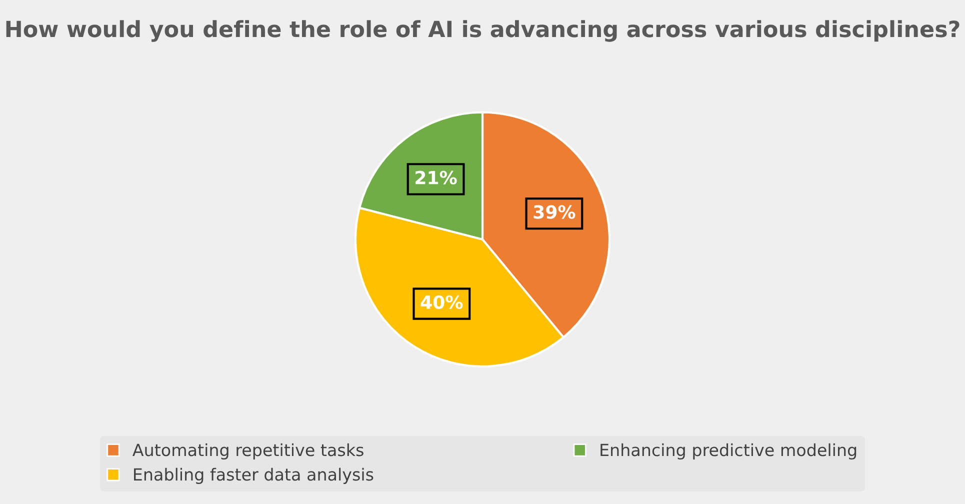 The image size is (965, 504). Describe the element at coordinates (728, 451) in the screenshot. I see `legend-label: Enhancing predictive modeling` at that location.